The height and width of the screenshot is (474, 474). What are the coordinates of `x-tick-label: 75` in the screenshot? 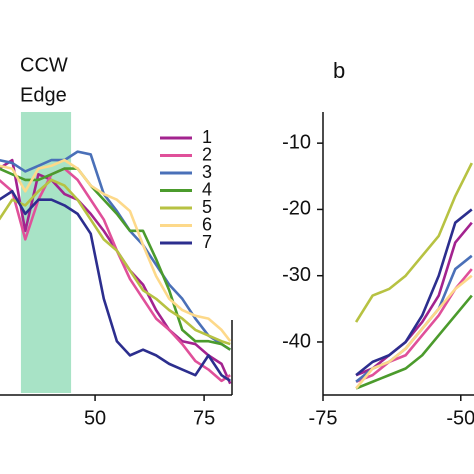 It's located at (204, 418).